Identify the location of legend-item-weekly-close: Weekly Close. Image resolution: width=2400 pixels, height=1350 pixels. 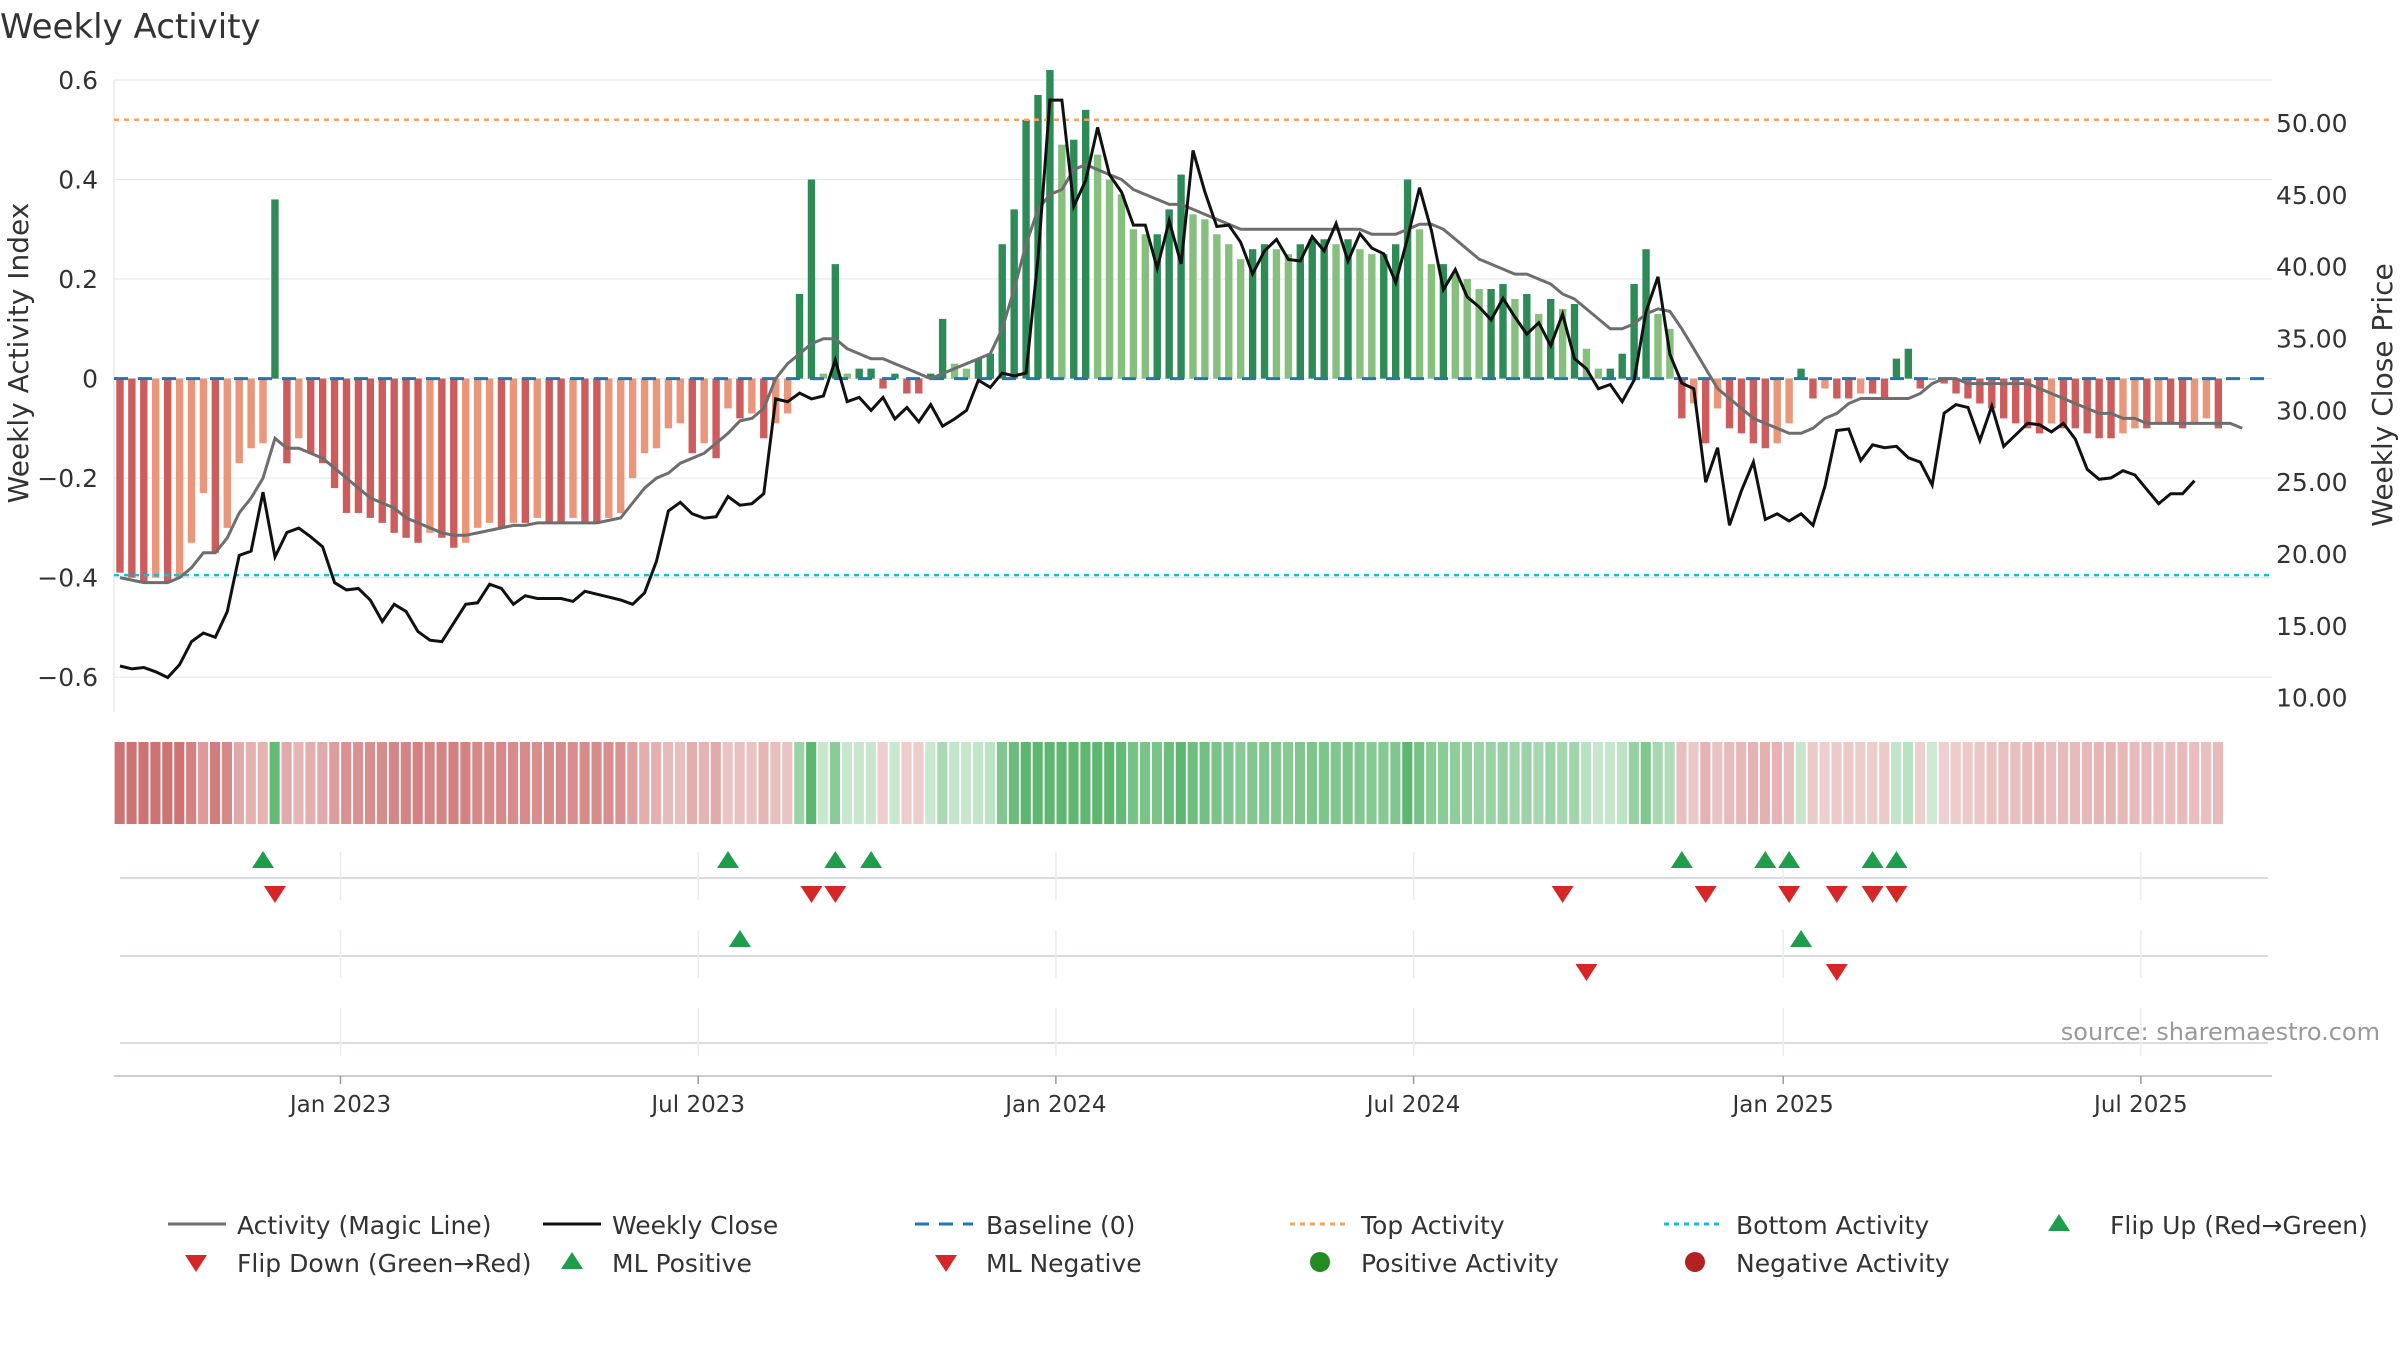
(660, 1225).